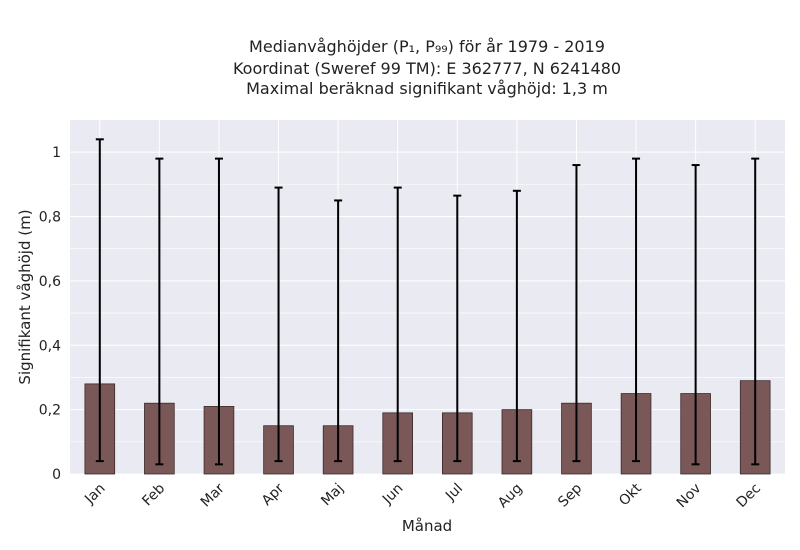 This screenshot has width=800, height=550. I want to click on x-tick-label-aug: Aug, so click(510, 496).